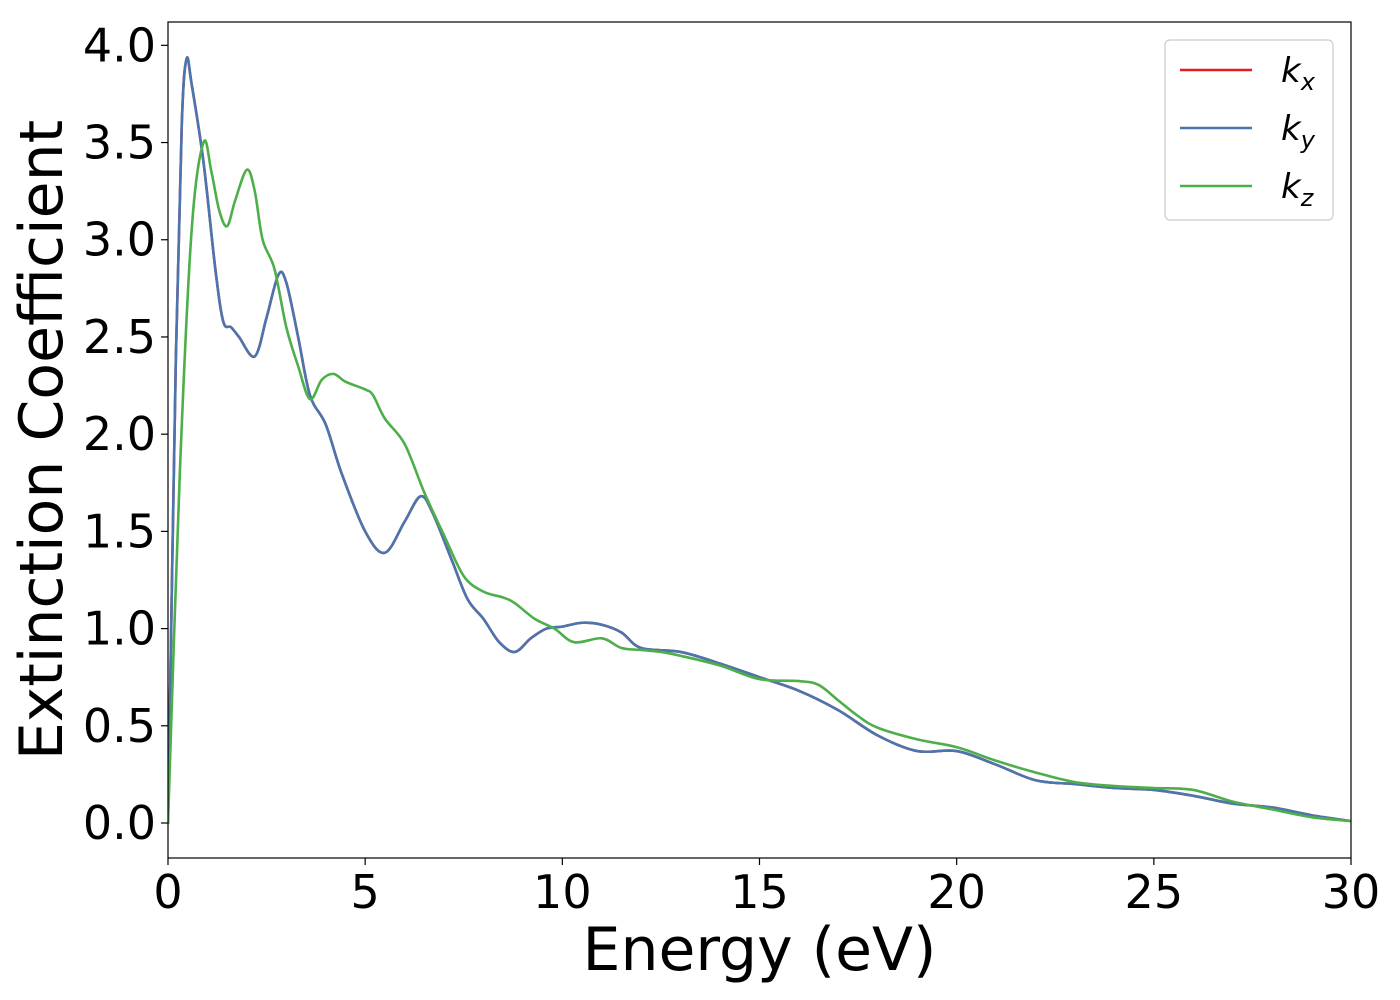  What do you see at coordinates (119, 240) in the screenshot?
I see `y-tick-label: 3.0` at bounding box center [119, 240].